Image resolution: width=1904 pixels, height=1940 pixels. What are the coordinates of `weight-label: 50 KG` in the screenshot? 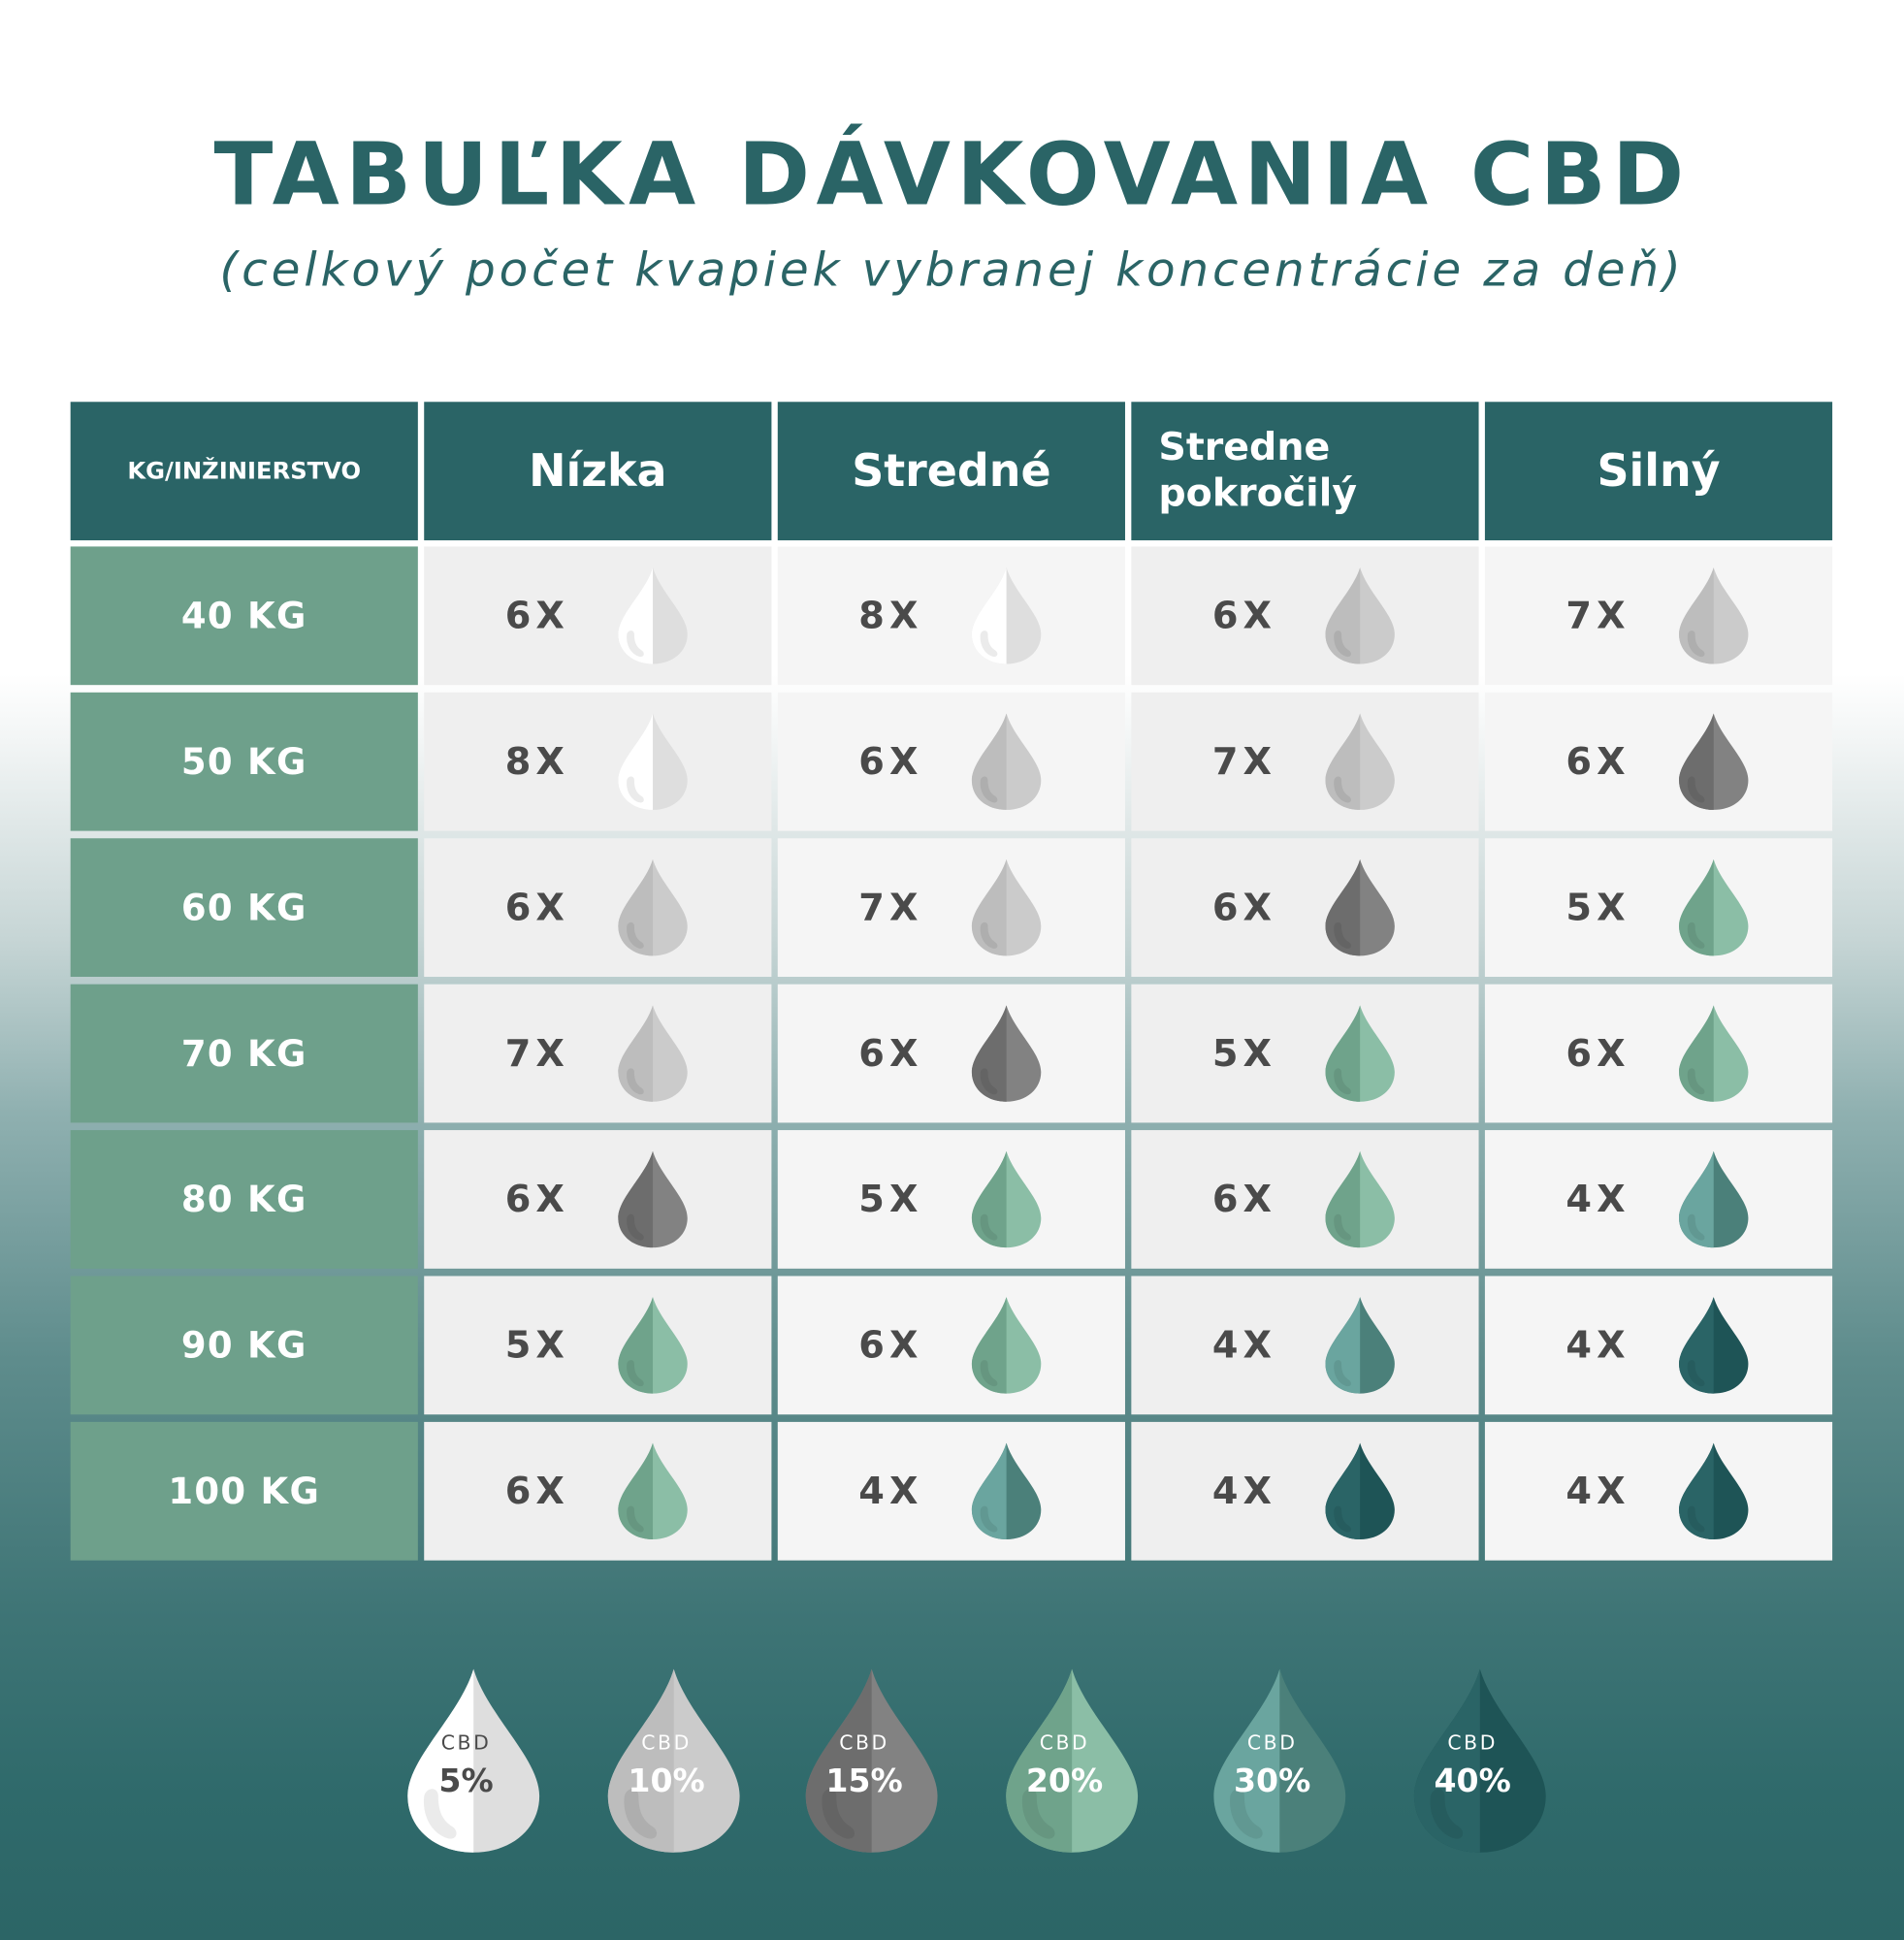 It's located at (243, 761).